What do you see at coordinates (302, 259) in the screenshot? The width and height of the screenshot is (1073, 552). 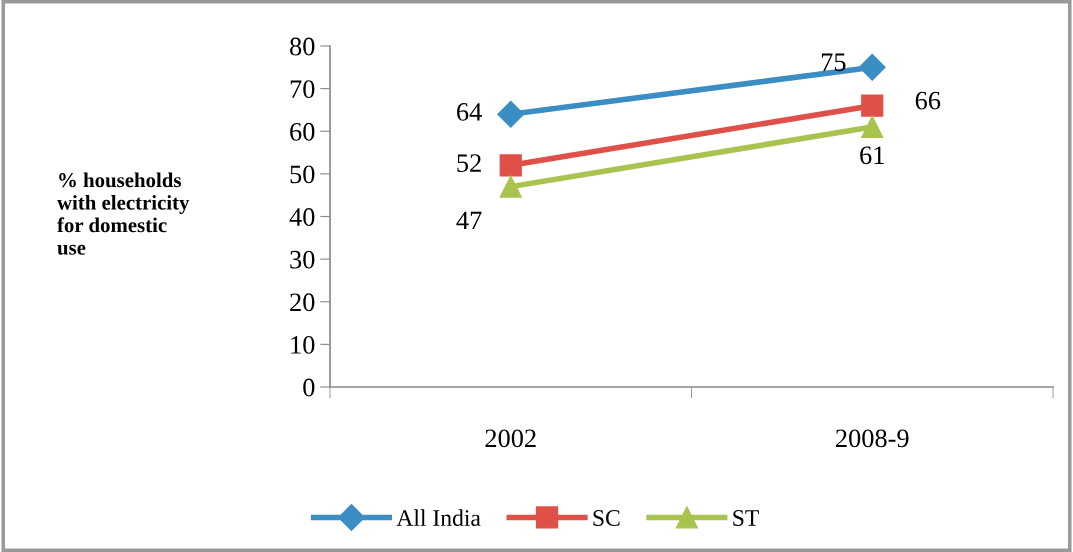 I see `y-tick-label: 30` at bounding box center [302, 259].